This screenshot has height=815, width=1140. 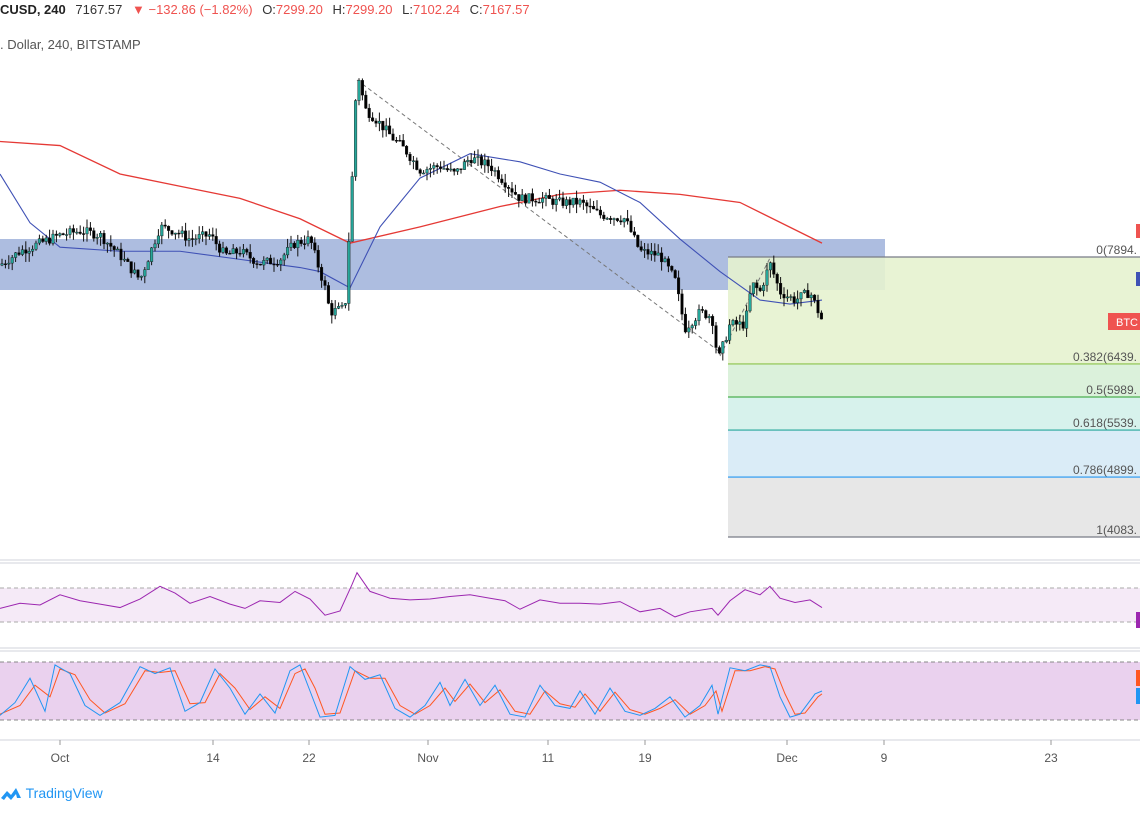 I want to click on x-tick-label: Nov, so click(x=427, y=758).